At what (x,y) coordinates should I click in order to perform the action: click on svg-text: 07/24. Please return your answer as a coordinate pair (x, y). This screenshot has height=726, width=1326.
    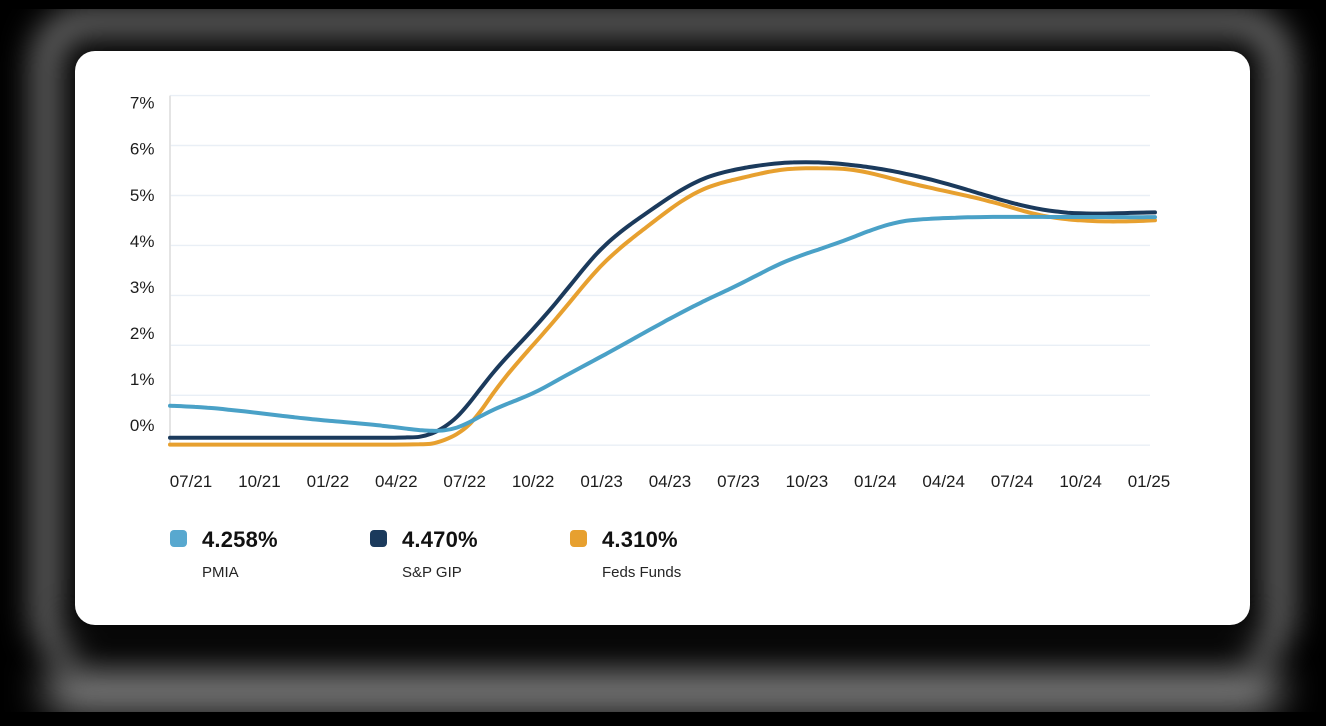
    Looking at the image, I should click on (1012, 481).